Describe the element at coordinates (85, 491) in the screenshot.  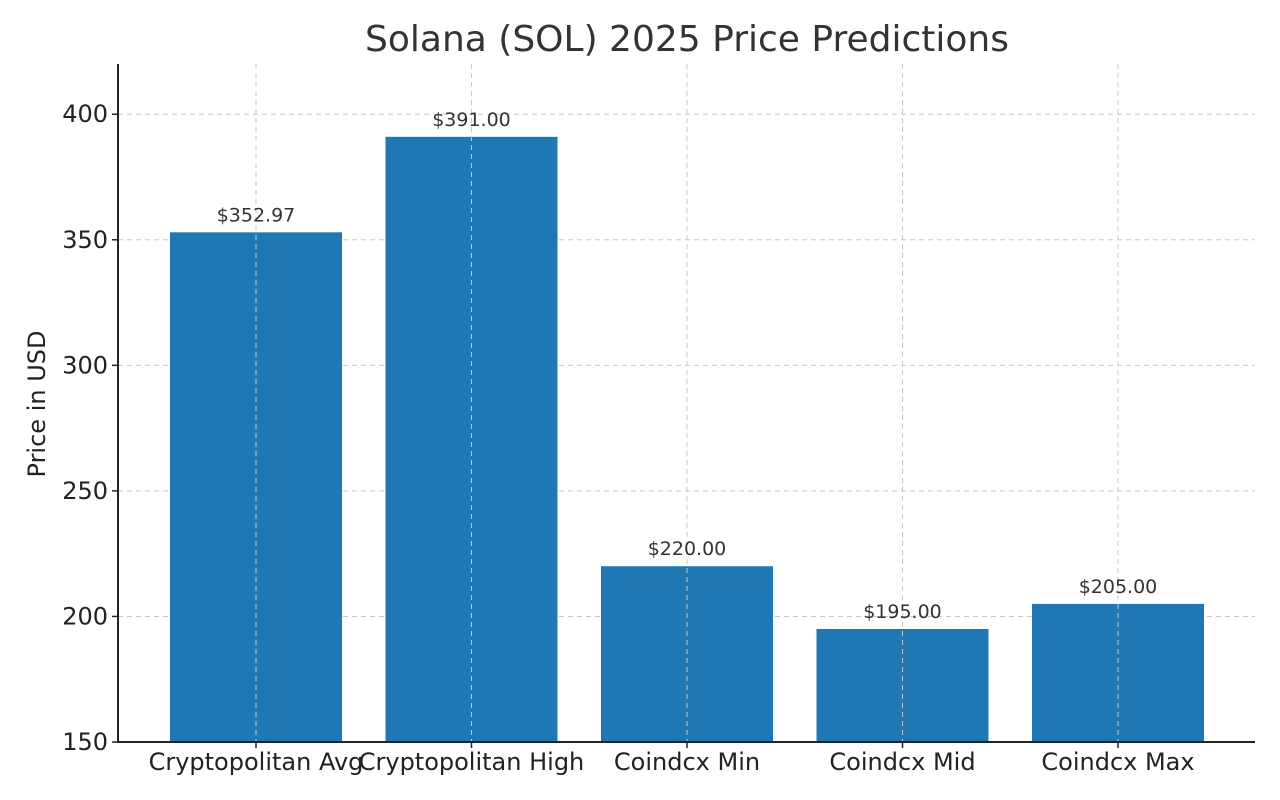
I see `y-tick-label-250: 250` at that location.